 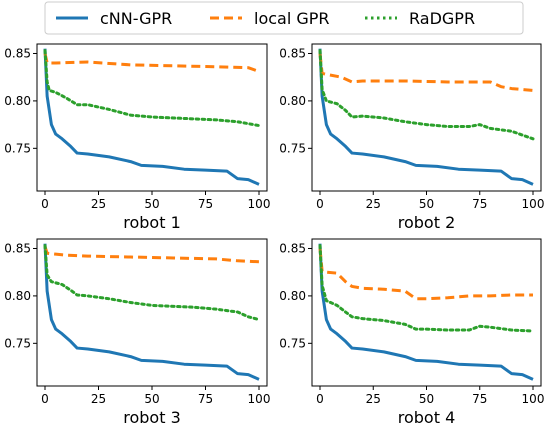 What do you see at coordinates (292, 18) in the screenshot?
I see `legend-label: local GPR` at bounding box center [292, 18].